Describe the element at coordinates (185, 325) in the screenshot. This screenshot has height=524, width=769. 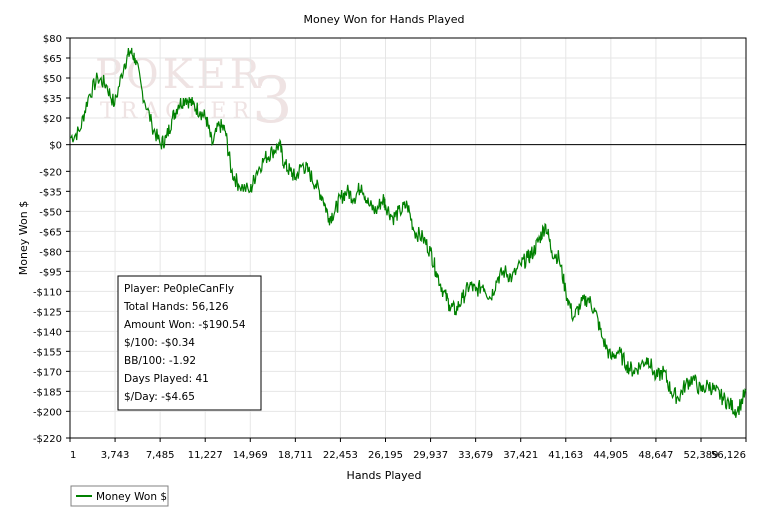
I see `stats-amount-won: Amount Won: -$190.54` at that location.